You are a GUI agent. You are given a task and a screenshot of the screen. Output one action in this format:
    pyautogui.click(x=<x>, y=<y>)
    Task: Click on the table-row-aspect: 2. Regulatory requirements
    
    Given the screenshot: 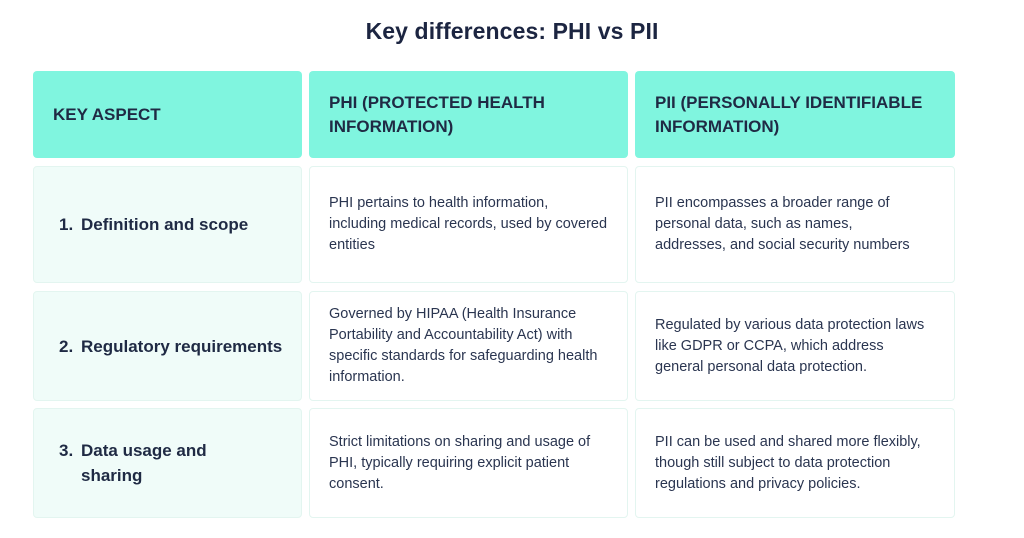 What is the action you would take?
    pyautogui.click(x=167, y=346)
    